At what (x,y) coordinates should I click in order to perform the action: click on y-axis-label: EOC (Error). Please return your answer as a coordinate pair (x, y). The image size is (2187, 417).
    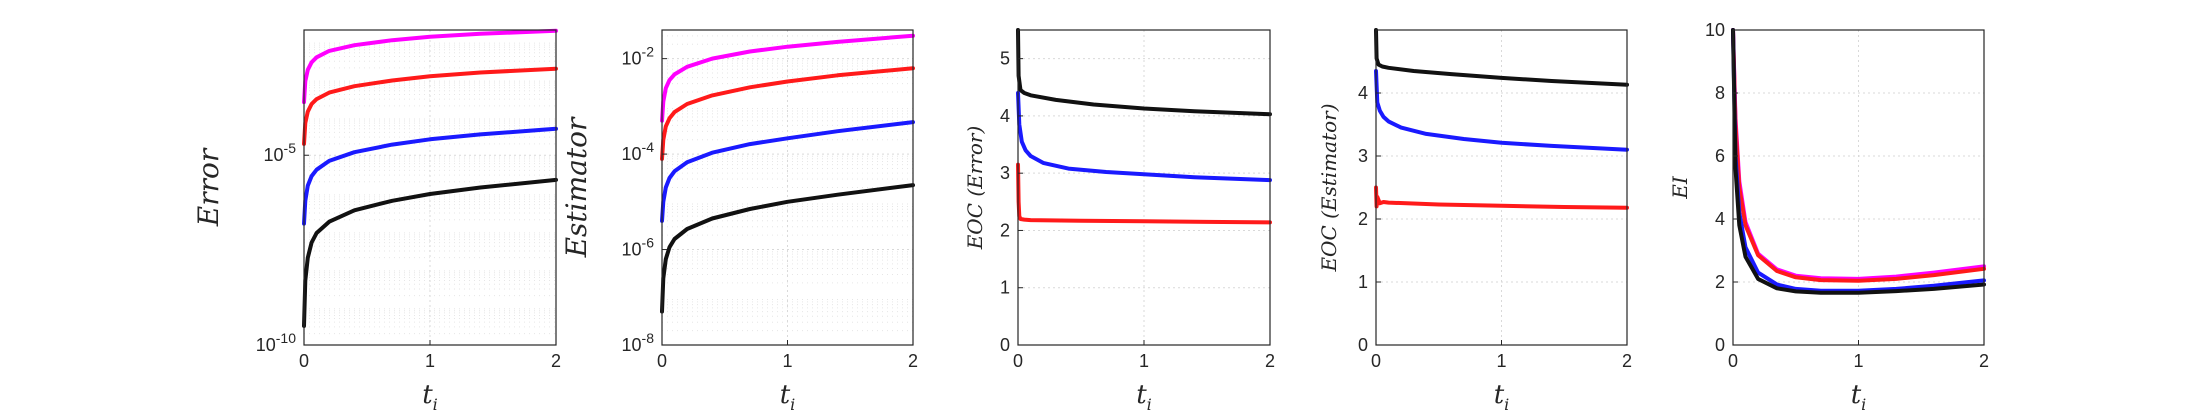
    Looking at the image, I should click on (975, 188).